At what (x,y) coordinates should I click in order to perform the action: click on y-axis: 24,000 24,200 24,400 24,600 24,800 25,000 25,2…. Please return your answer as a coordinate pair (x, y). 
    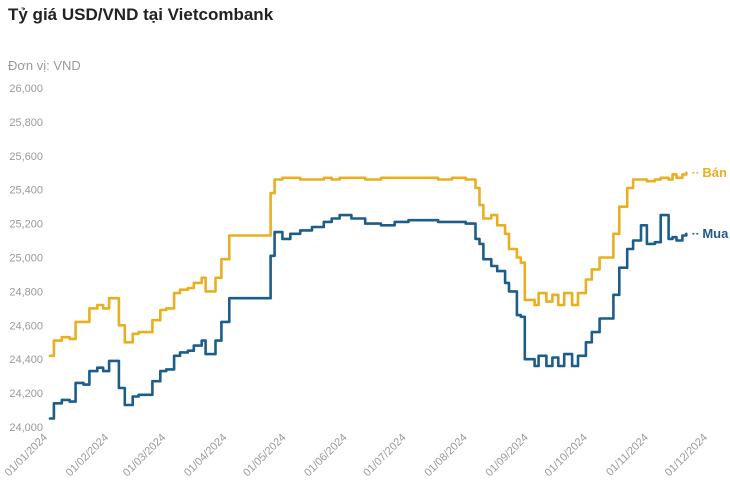
    Looking at the image, I should click on (26, 258).